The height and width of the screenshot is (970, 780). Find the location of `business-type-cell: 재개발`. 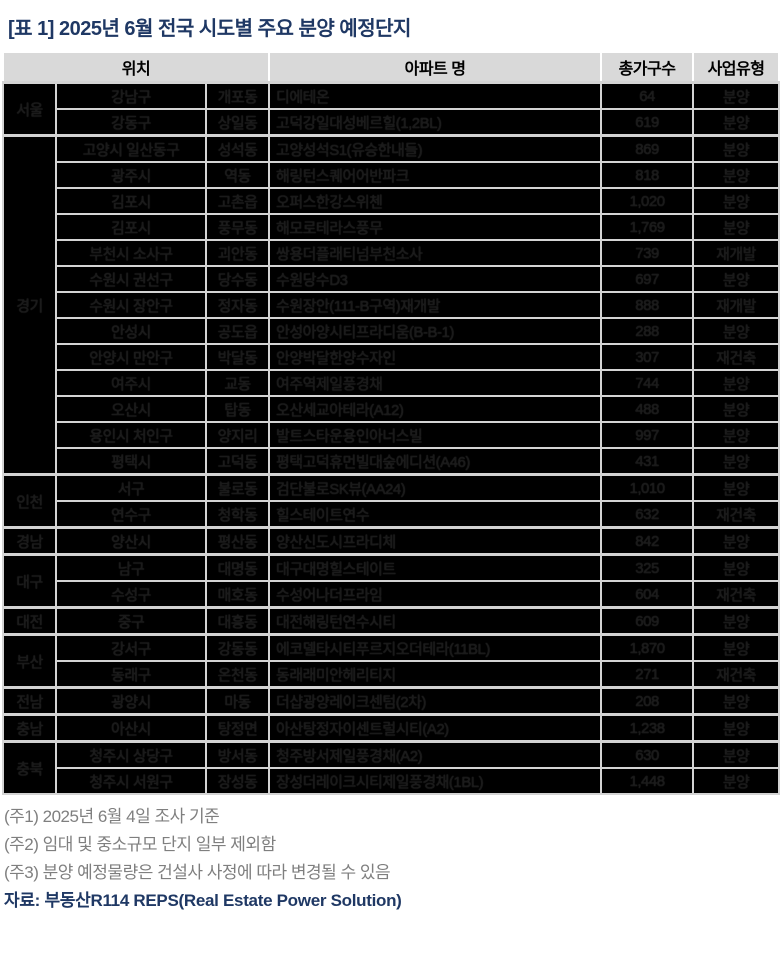

business-type-cell: 재개발 is located at coordinates (736, 305).